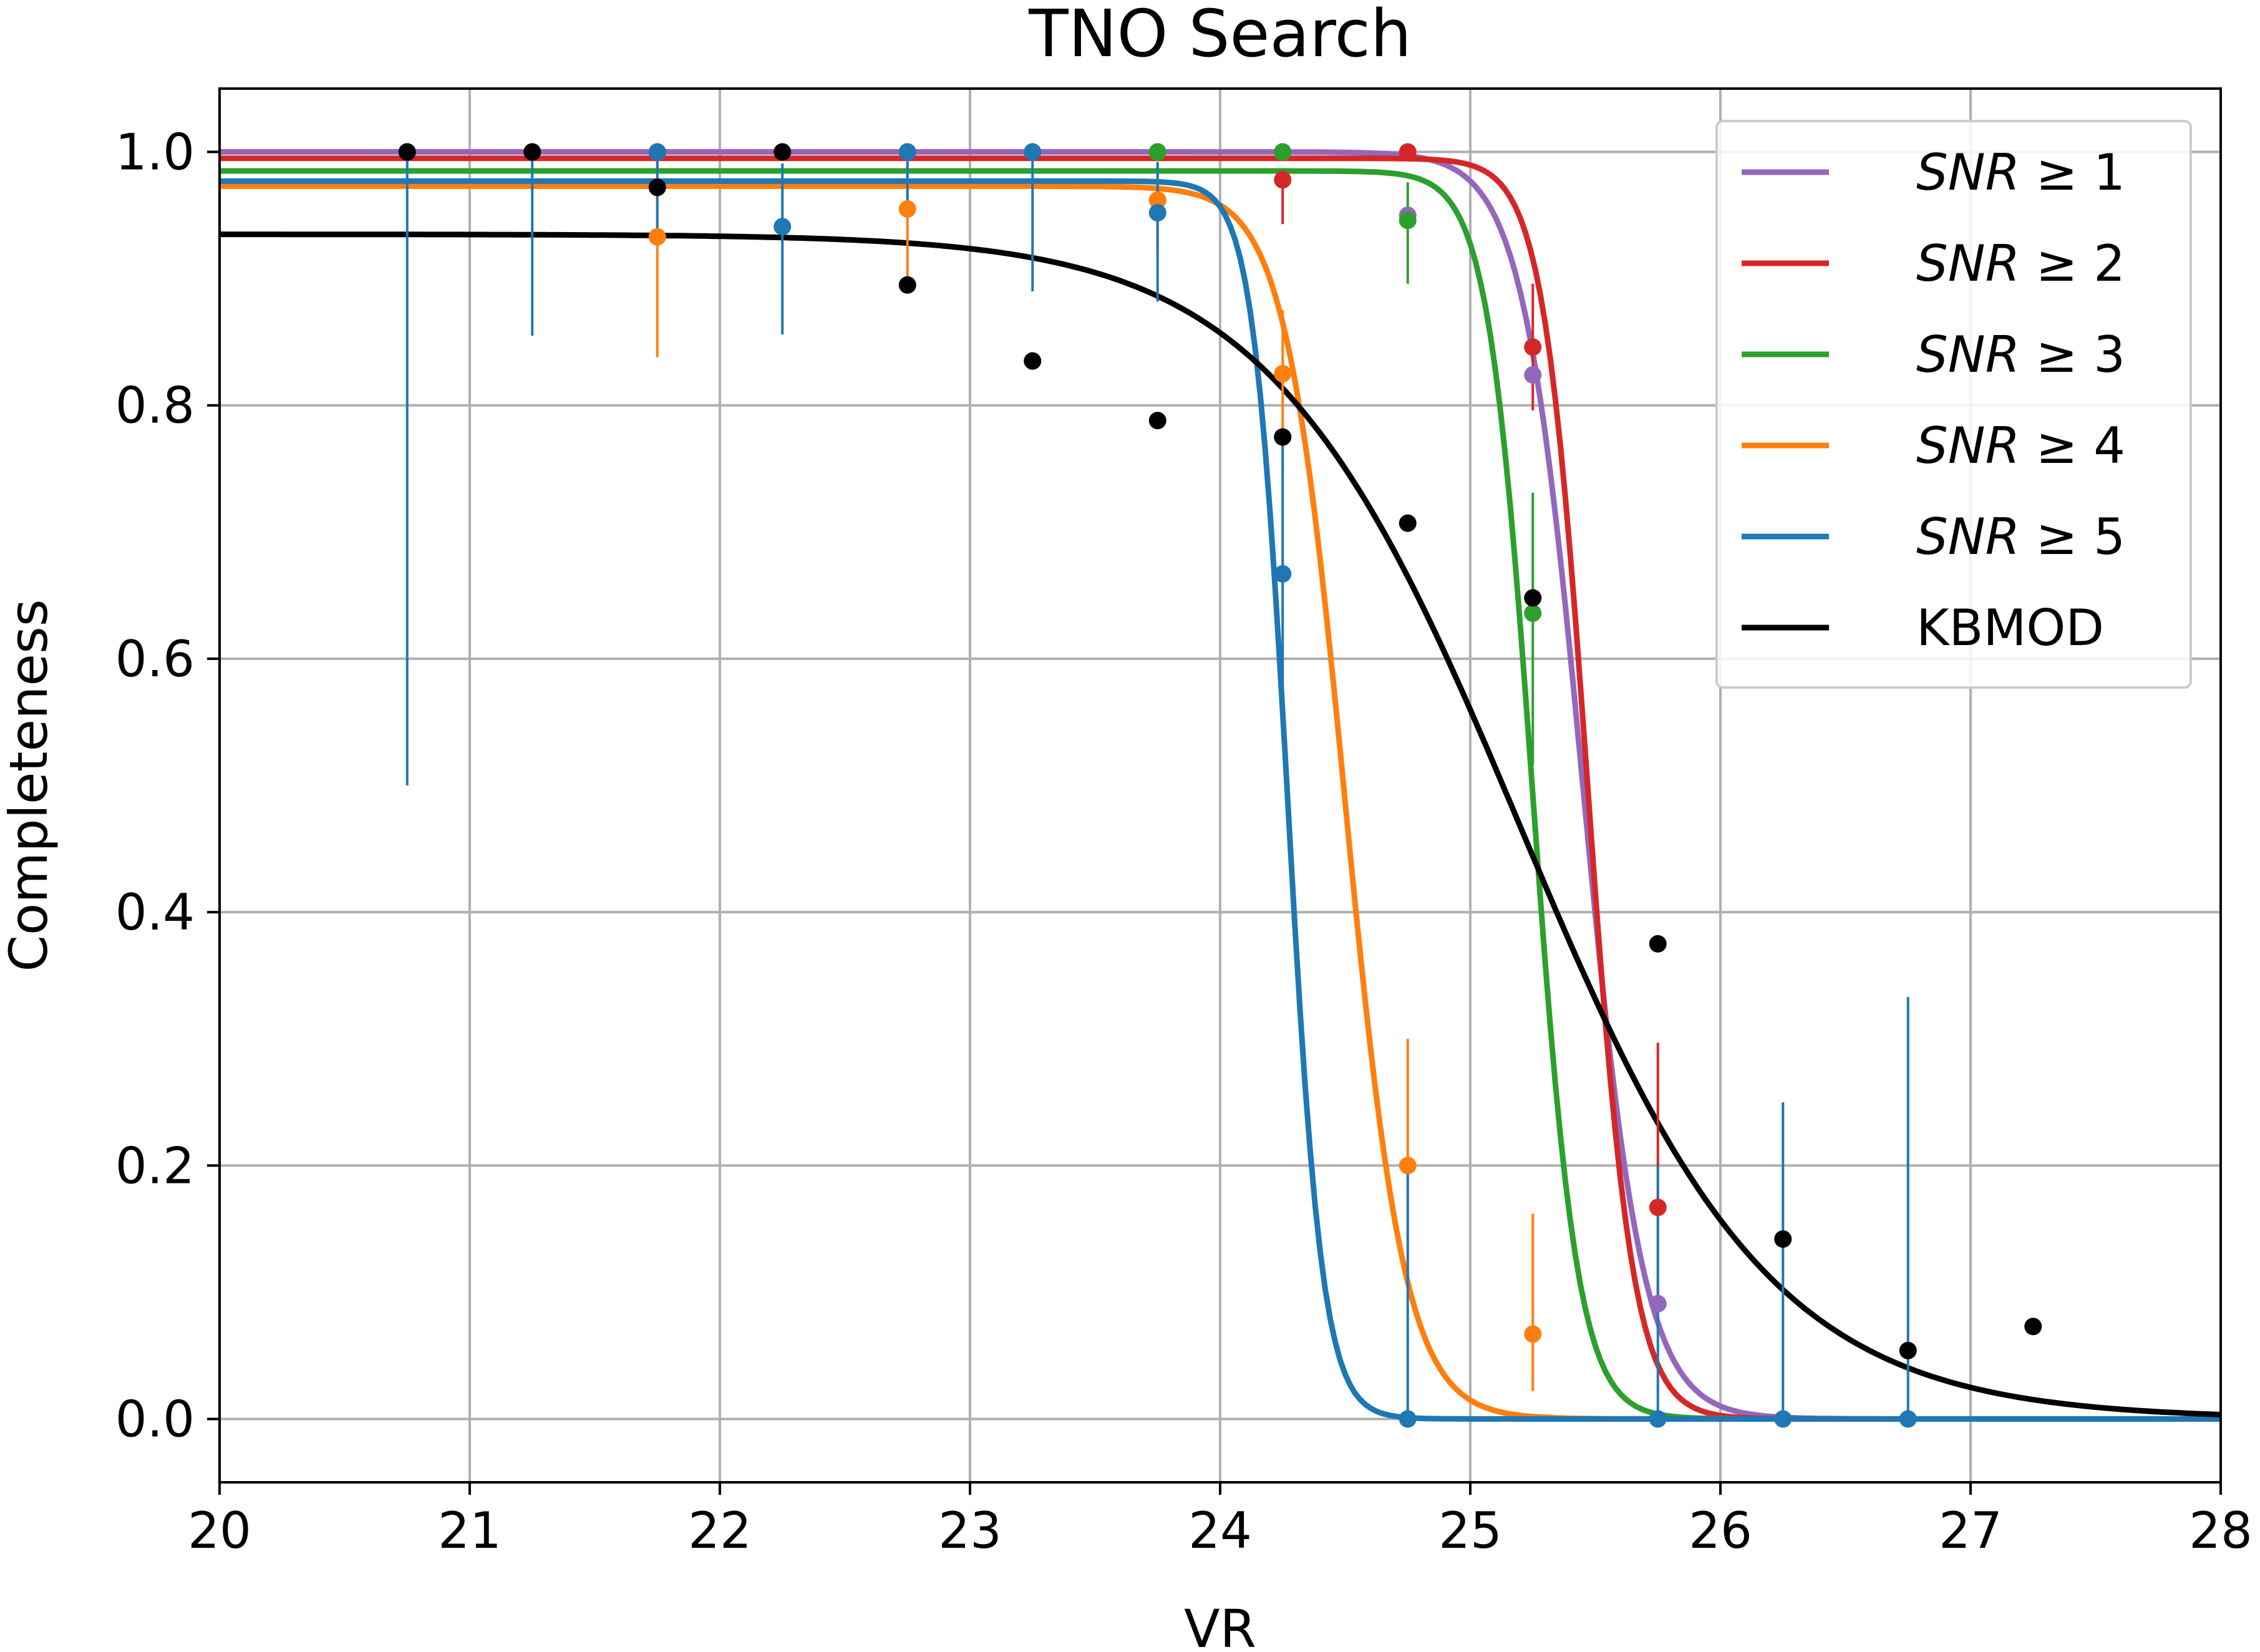 Image resolution: width=2260 pixels, height=1652 pixels. I want to click on y-axis-ticks: 0.0 0.2 0.4 0.6 0.8 1.0, so click(167, 786).